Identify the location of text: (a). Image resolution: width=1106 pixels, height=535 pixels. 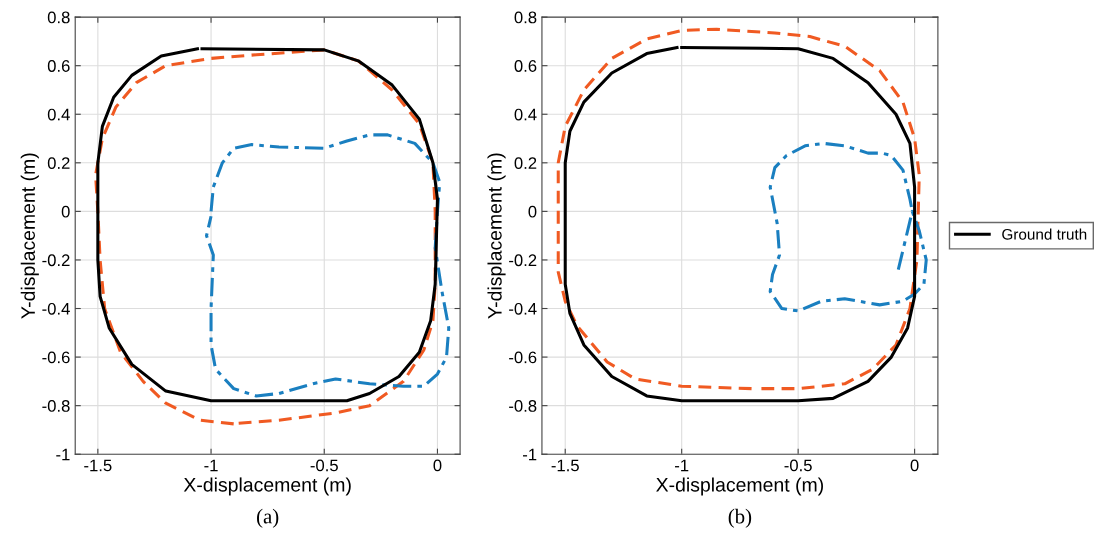
(268, 518).